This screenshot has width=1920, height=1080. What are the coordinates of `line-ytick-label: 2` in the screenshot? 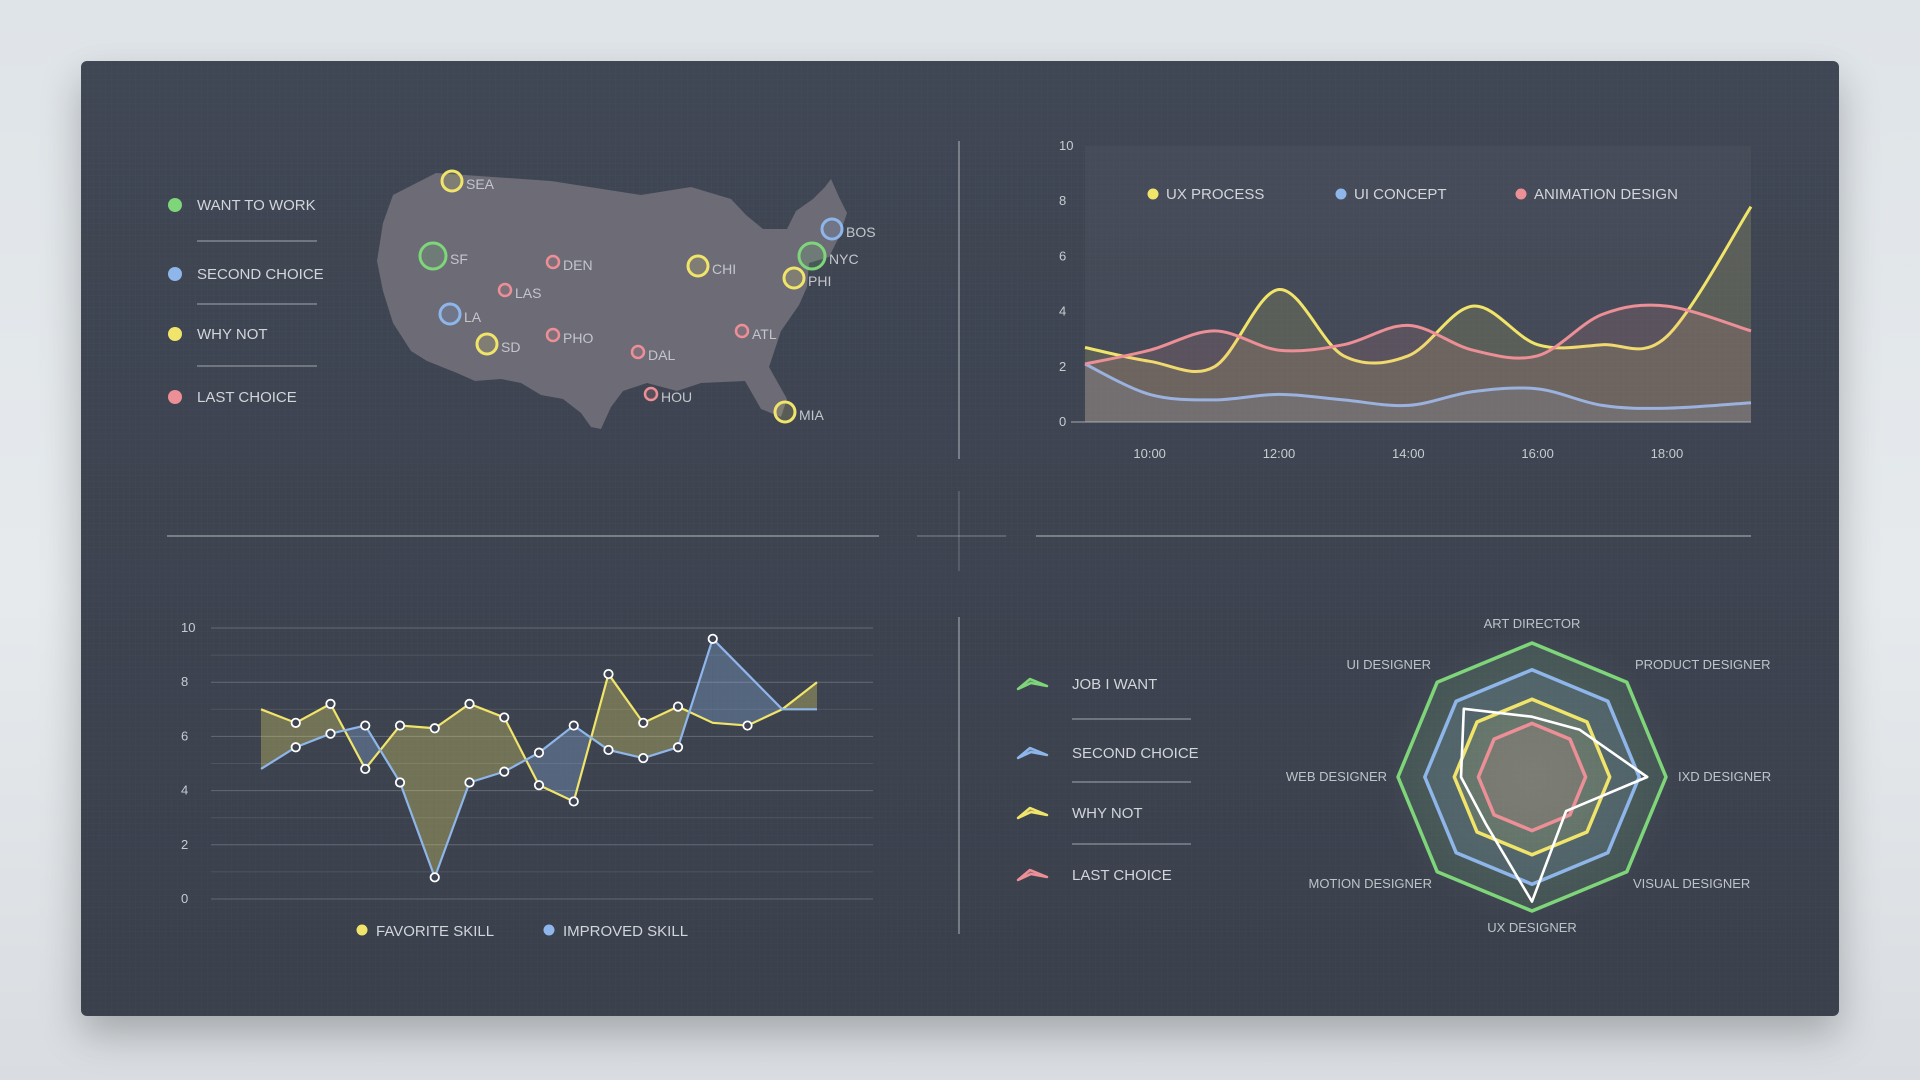 It's located at (184, 844).